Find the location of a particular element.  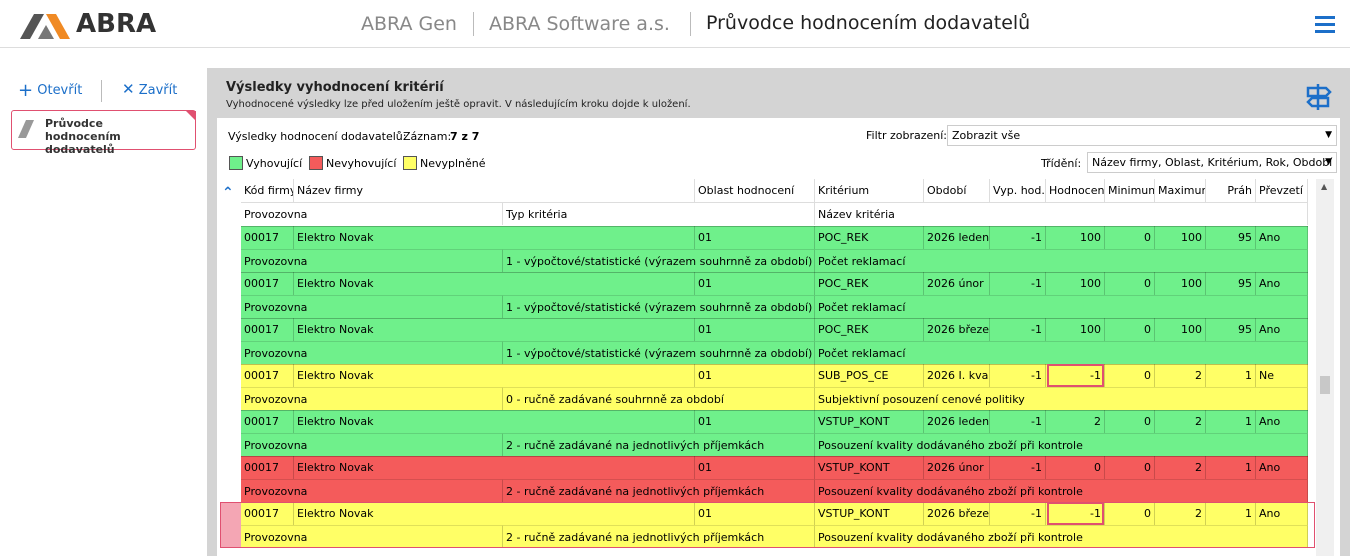

legend-label: Vyhovující is located at coordinates (274, 163).